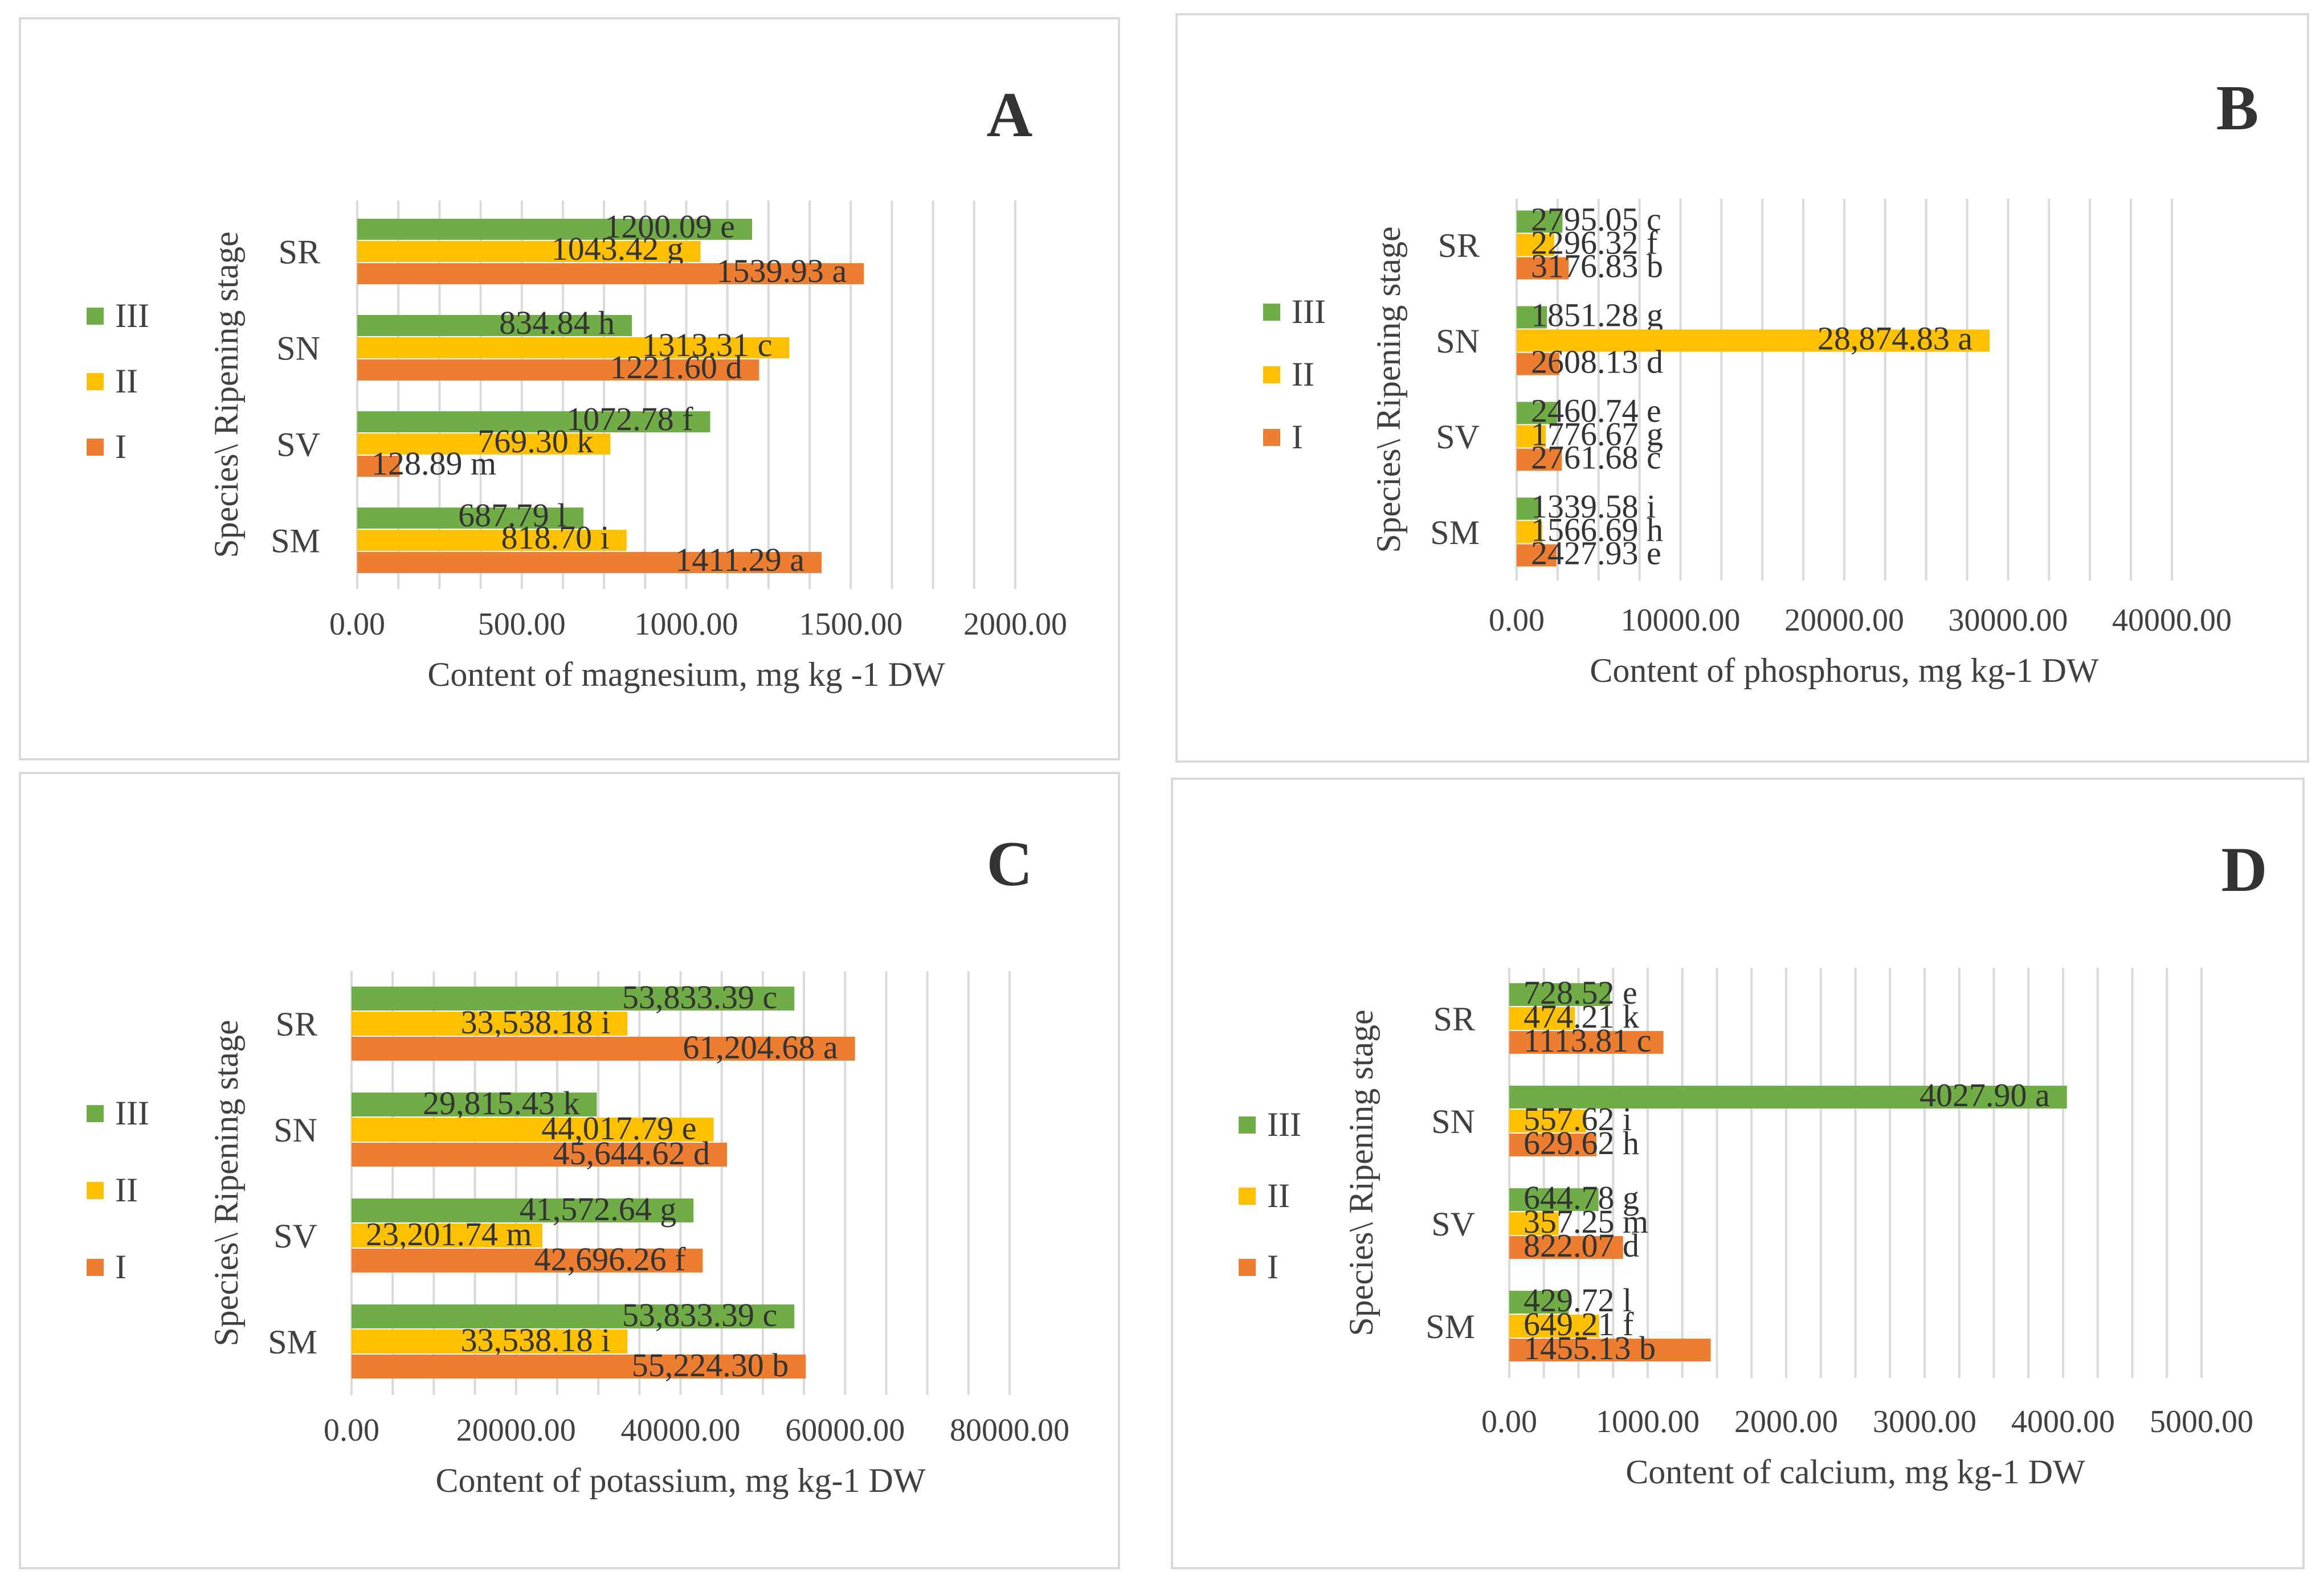 Image resolution: width=2324 pixels, height=1583 pixels. I want to click on bar-d-sn-iii, so click(1788, 1097).